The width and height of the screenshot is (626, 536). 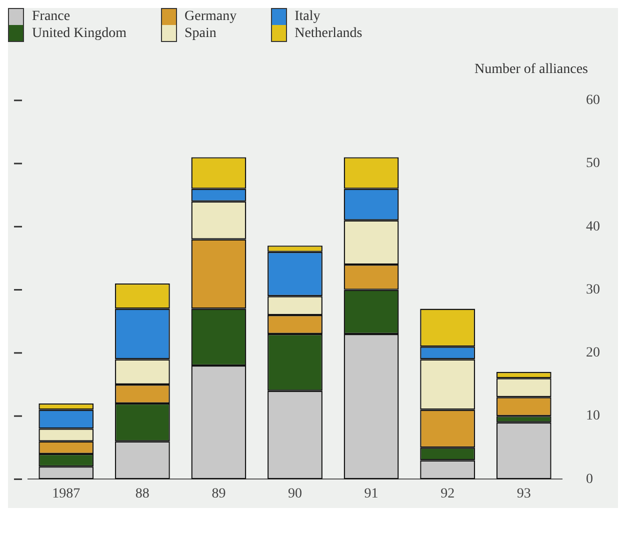 I want to click on x-tick-label: 93, so click(x=523, y=494).